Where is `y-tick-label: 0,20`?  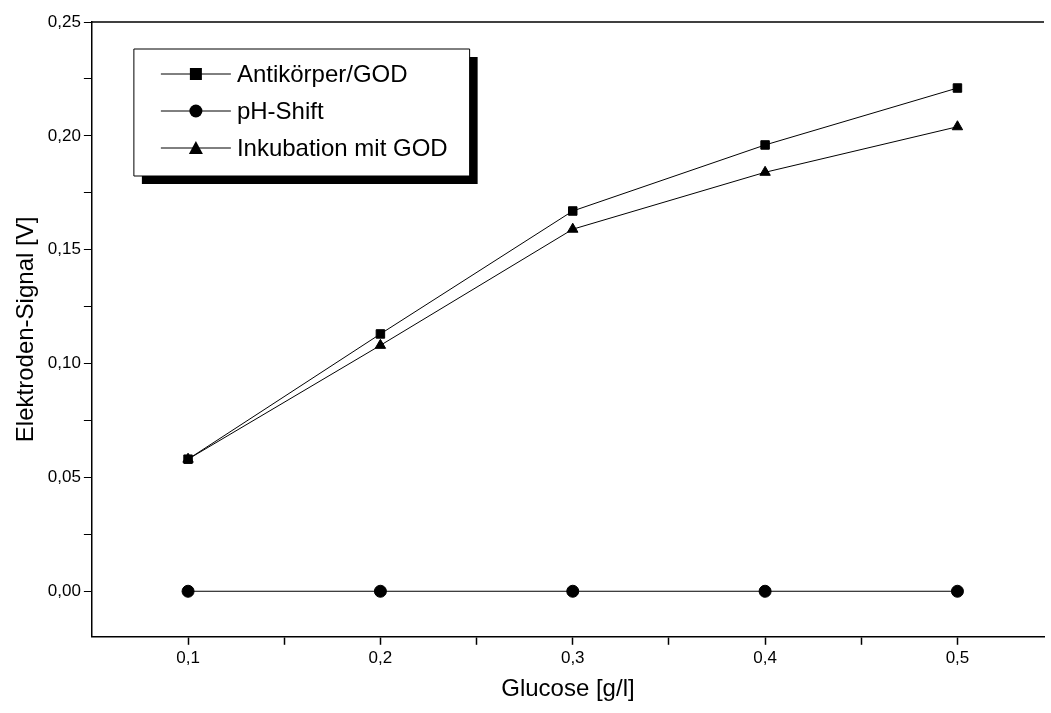 y-tick-label: 0,20 is located at coordinates (64, 135).